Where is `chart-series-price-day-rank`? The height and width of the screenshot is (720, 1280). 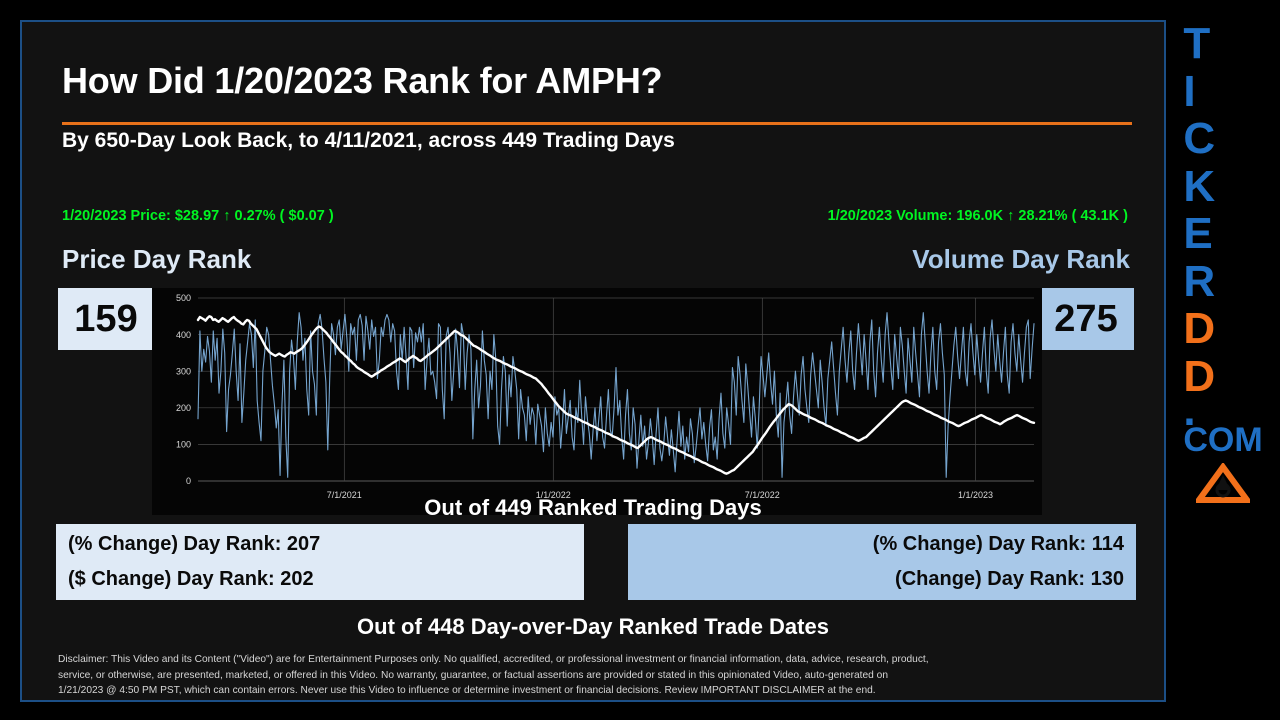 chart-series-price-day-rank is located at coordinates (616, 395).